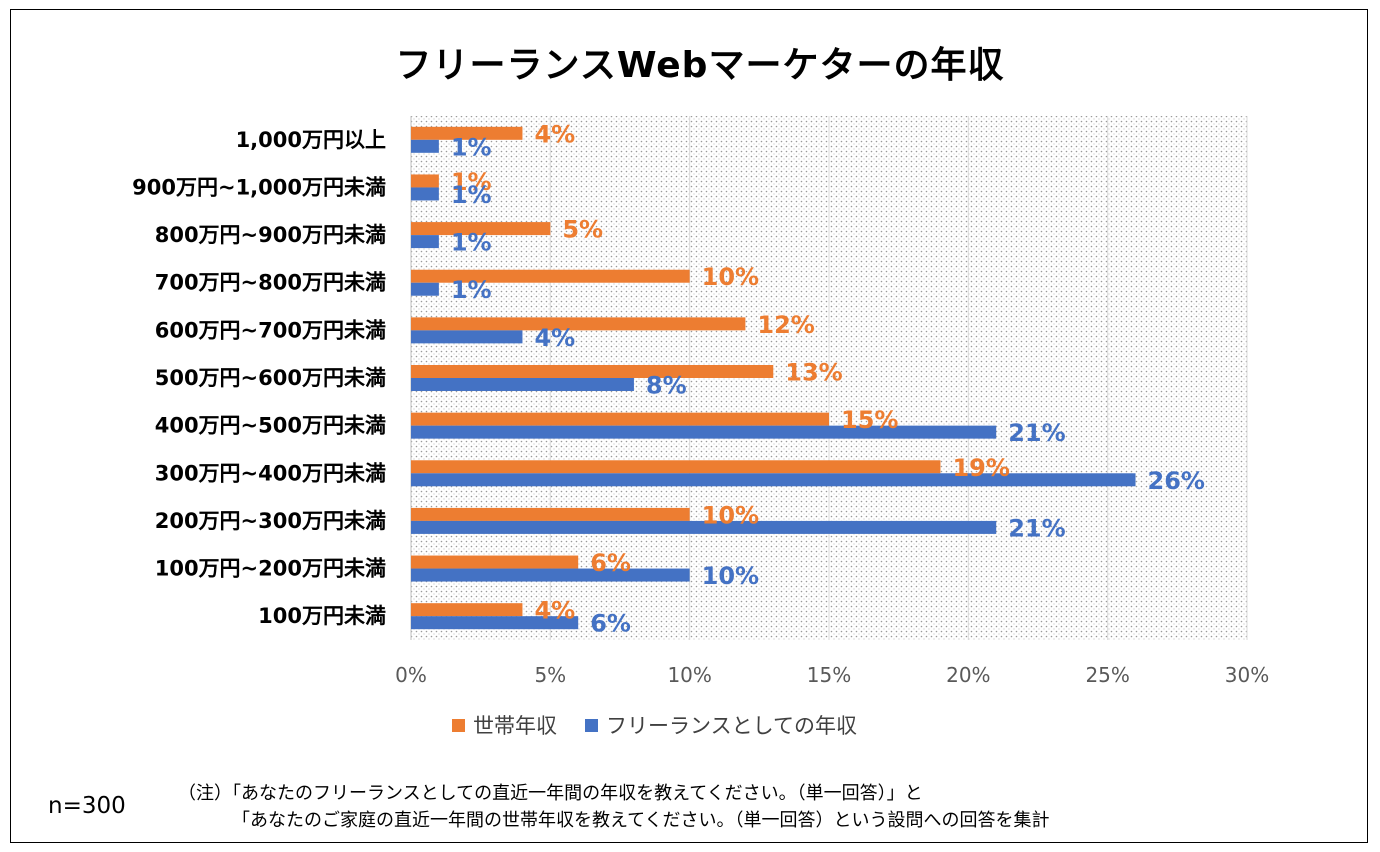 The width and height of the screenshot is (1380, 852). I want to click on legend-label-freelance: フリーランスとしての年収, so click(731, 726).